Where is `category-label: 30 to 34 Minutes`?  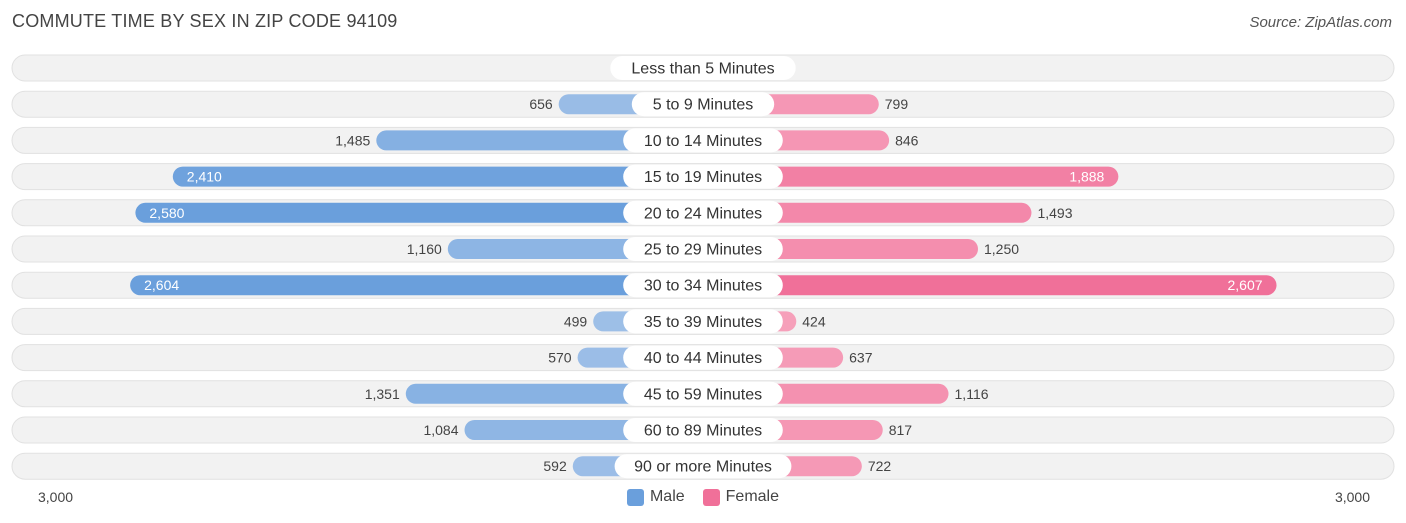 category-label: 30 to 34 Minutes is located at coordinates (703, 286).